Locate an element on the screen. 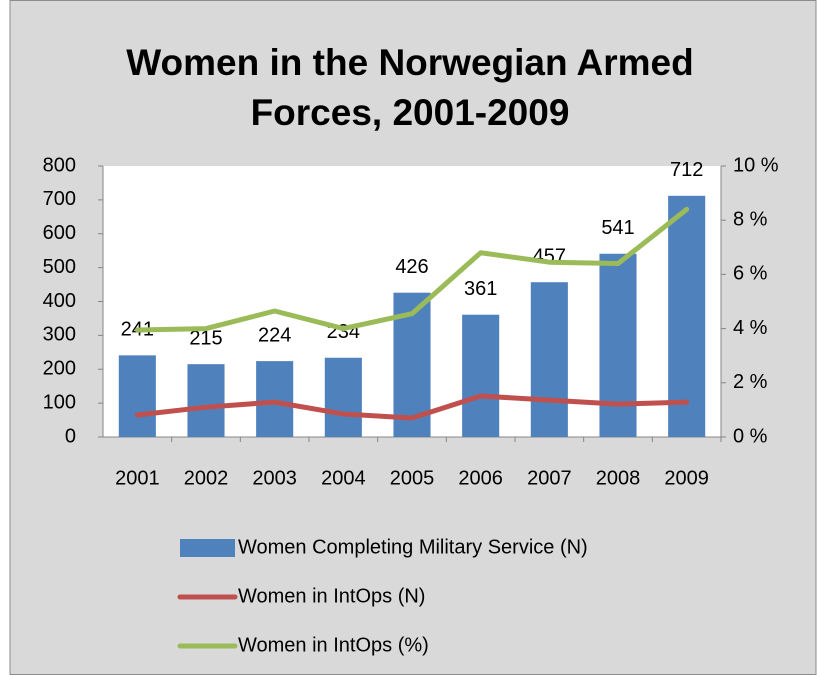 The image size is (817, 675). bar-value-label: 712 is located at coordinates (686, 170).